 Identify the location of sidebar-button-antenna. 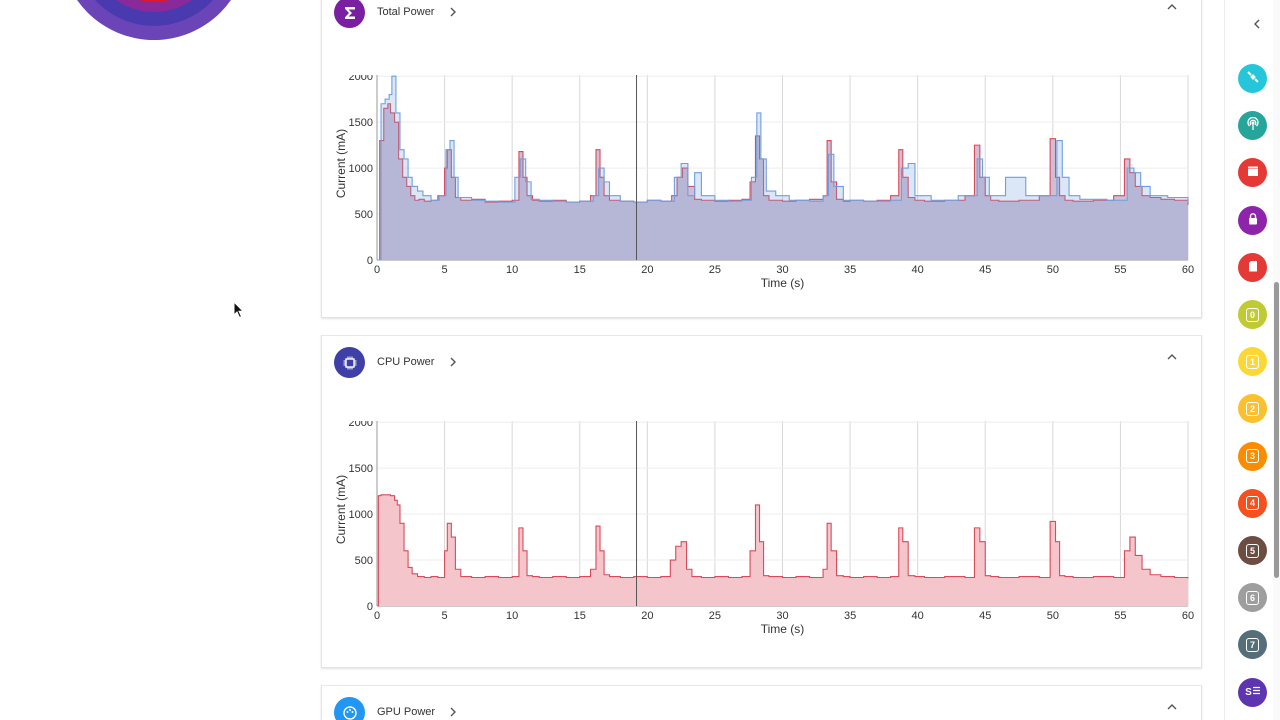
(1252, 126).